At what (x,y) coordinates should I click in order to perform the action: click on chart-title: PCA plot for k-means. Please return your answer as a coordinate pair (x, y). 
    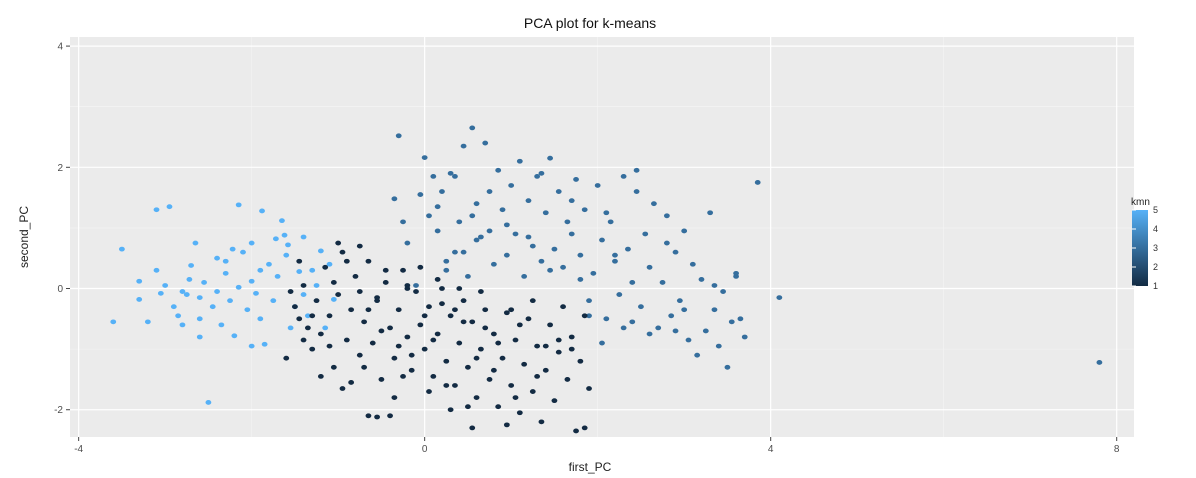
    Looking at the image, I should click on (590, 23).